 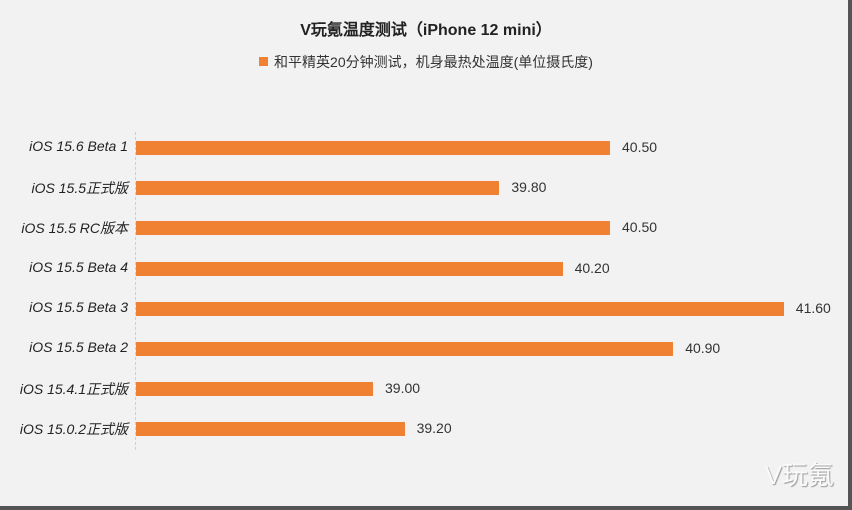 I want to click on category-label: iOS 15.5 RC版本, so click(x=74, y=228).